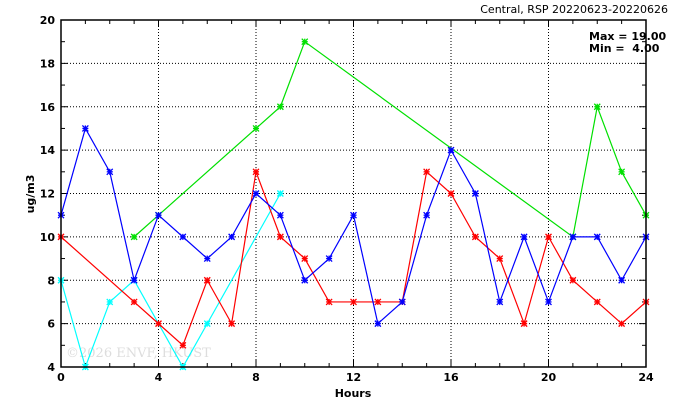 Image resolution: width=674 pixels, height=409 pixels. What do you see at coordinates (51, 280) in the screenshot?
I see `y-tick-label: 8` at bounding box center [51, 280].